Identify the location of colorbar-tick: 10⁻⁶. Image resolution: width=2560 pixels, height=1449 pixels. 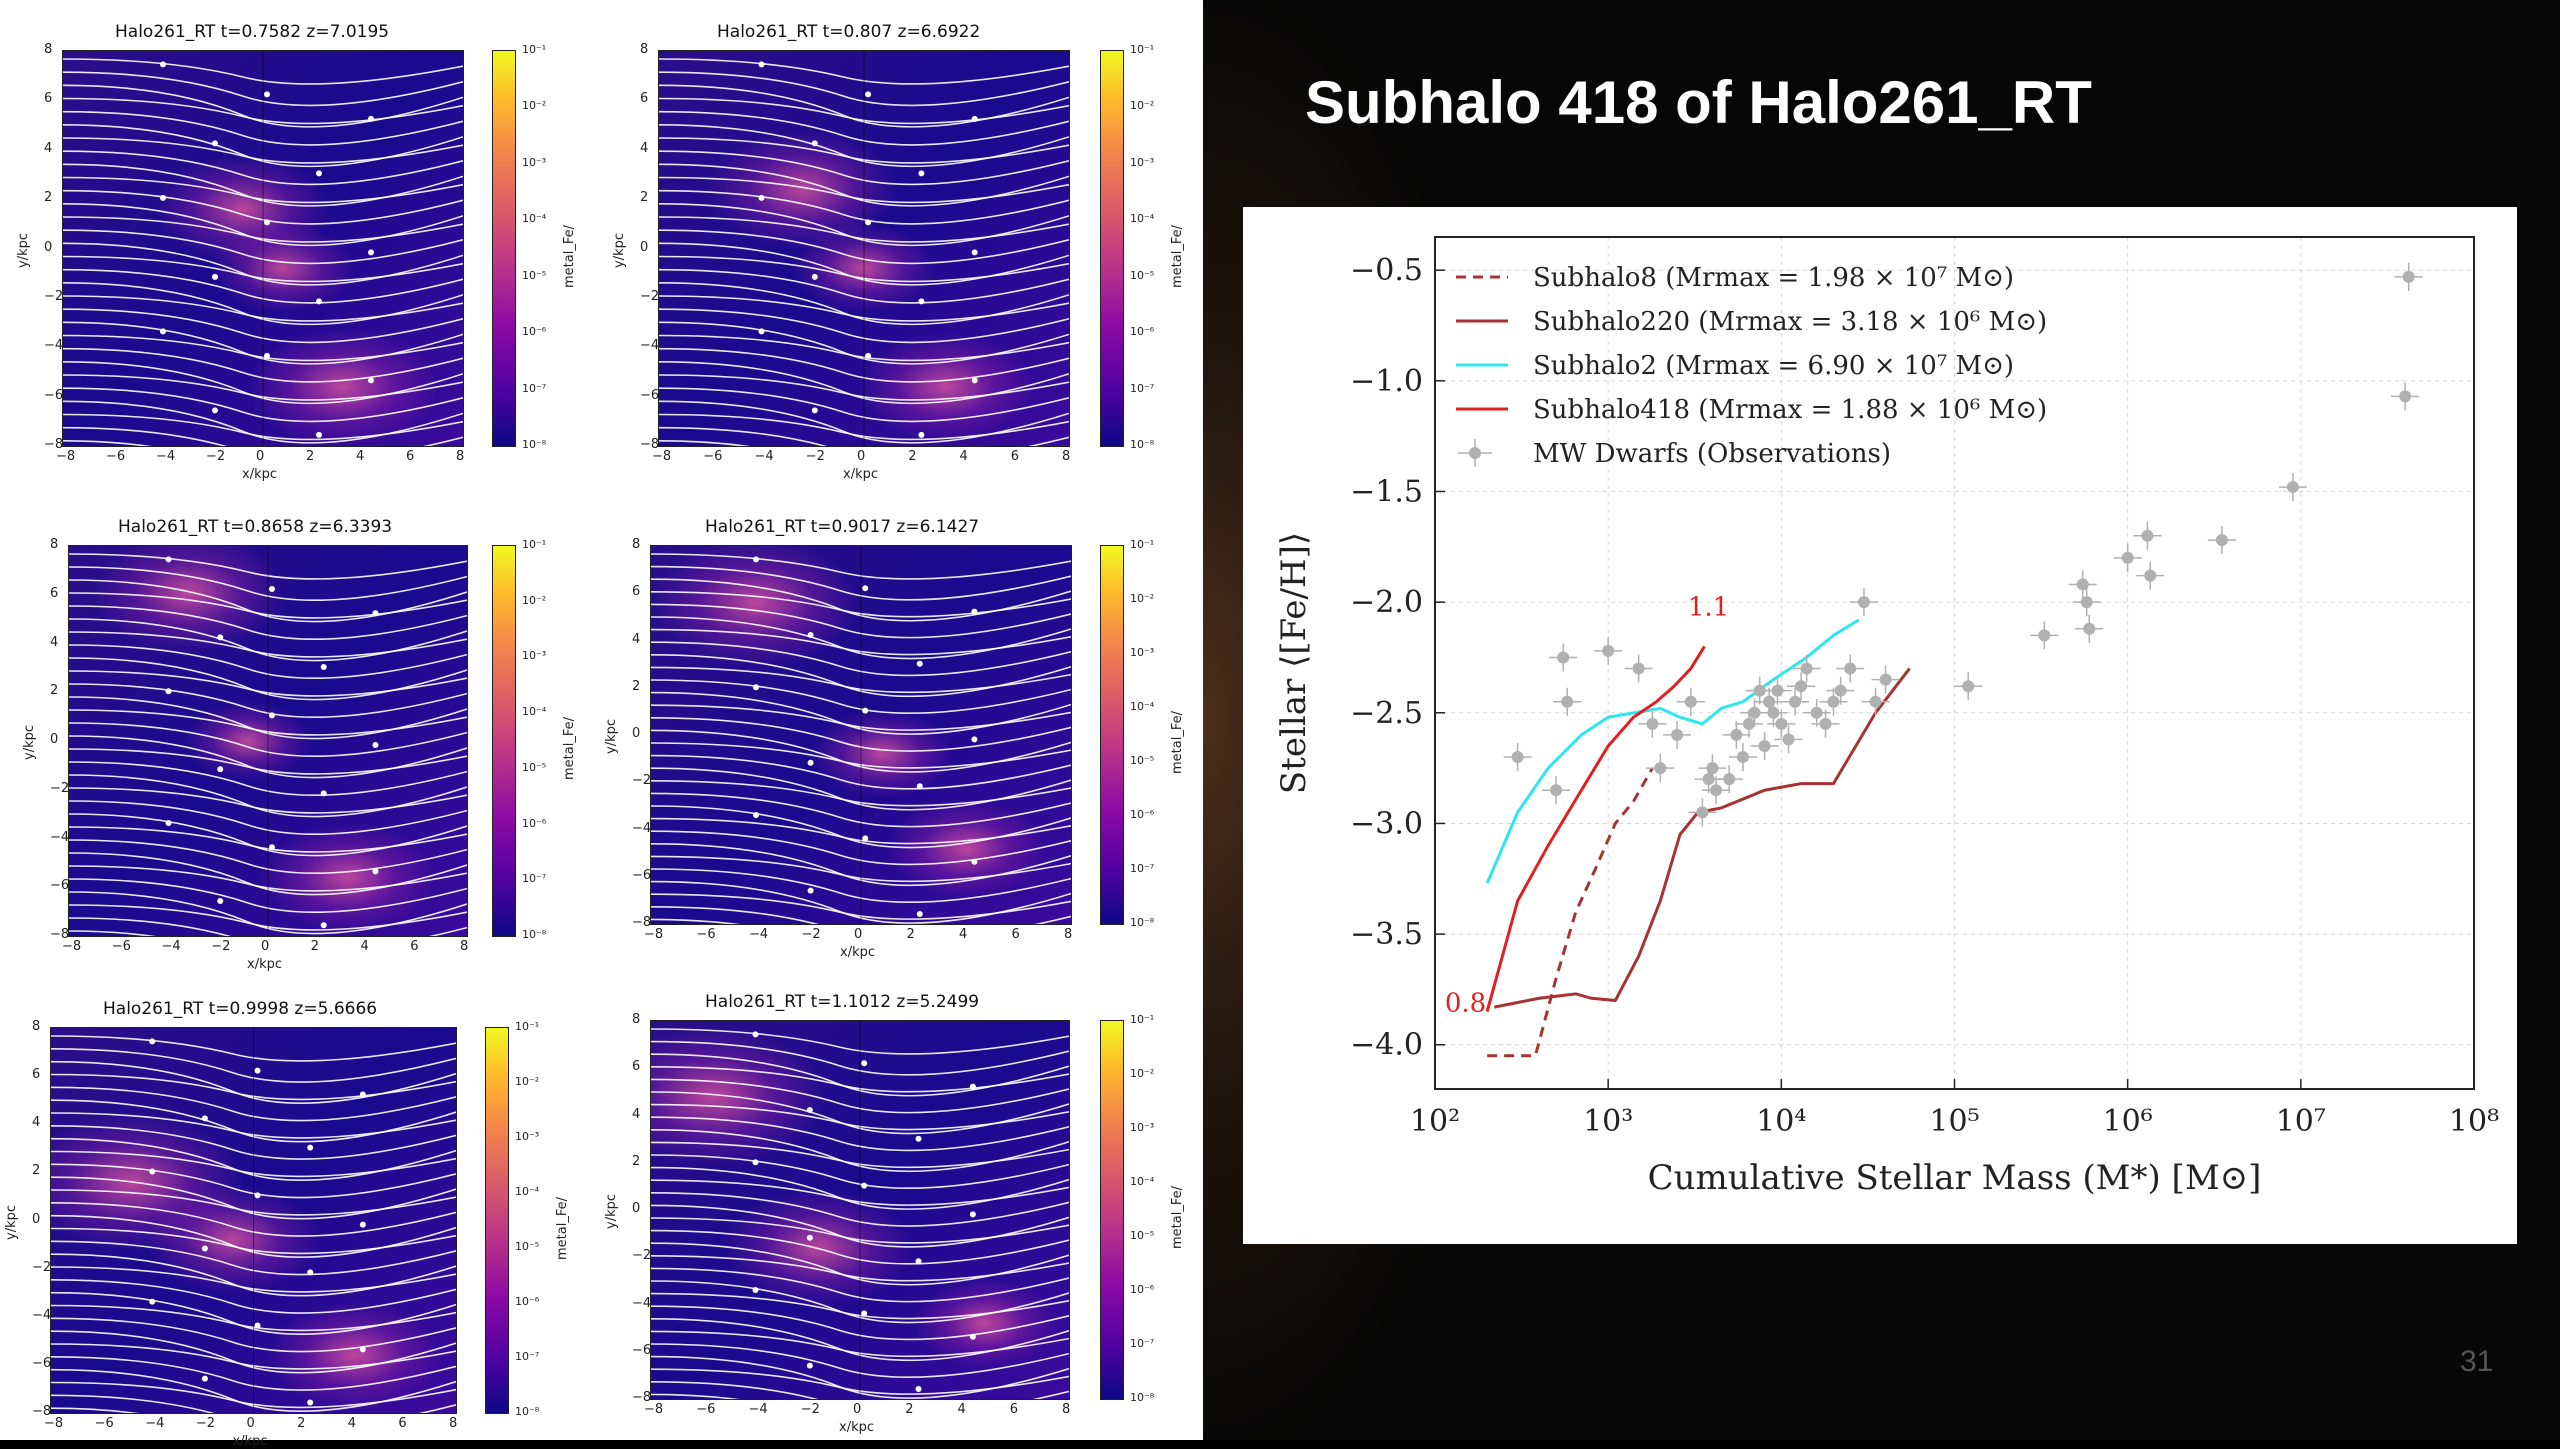
(1142, 814).